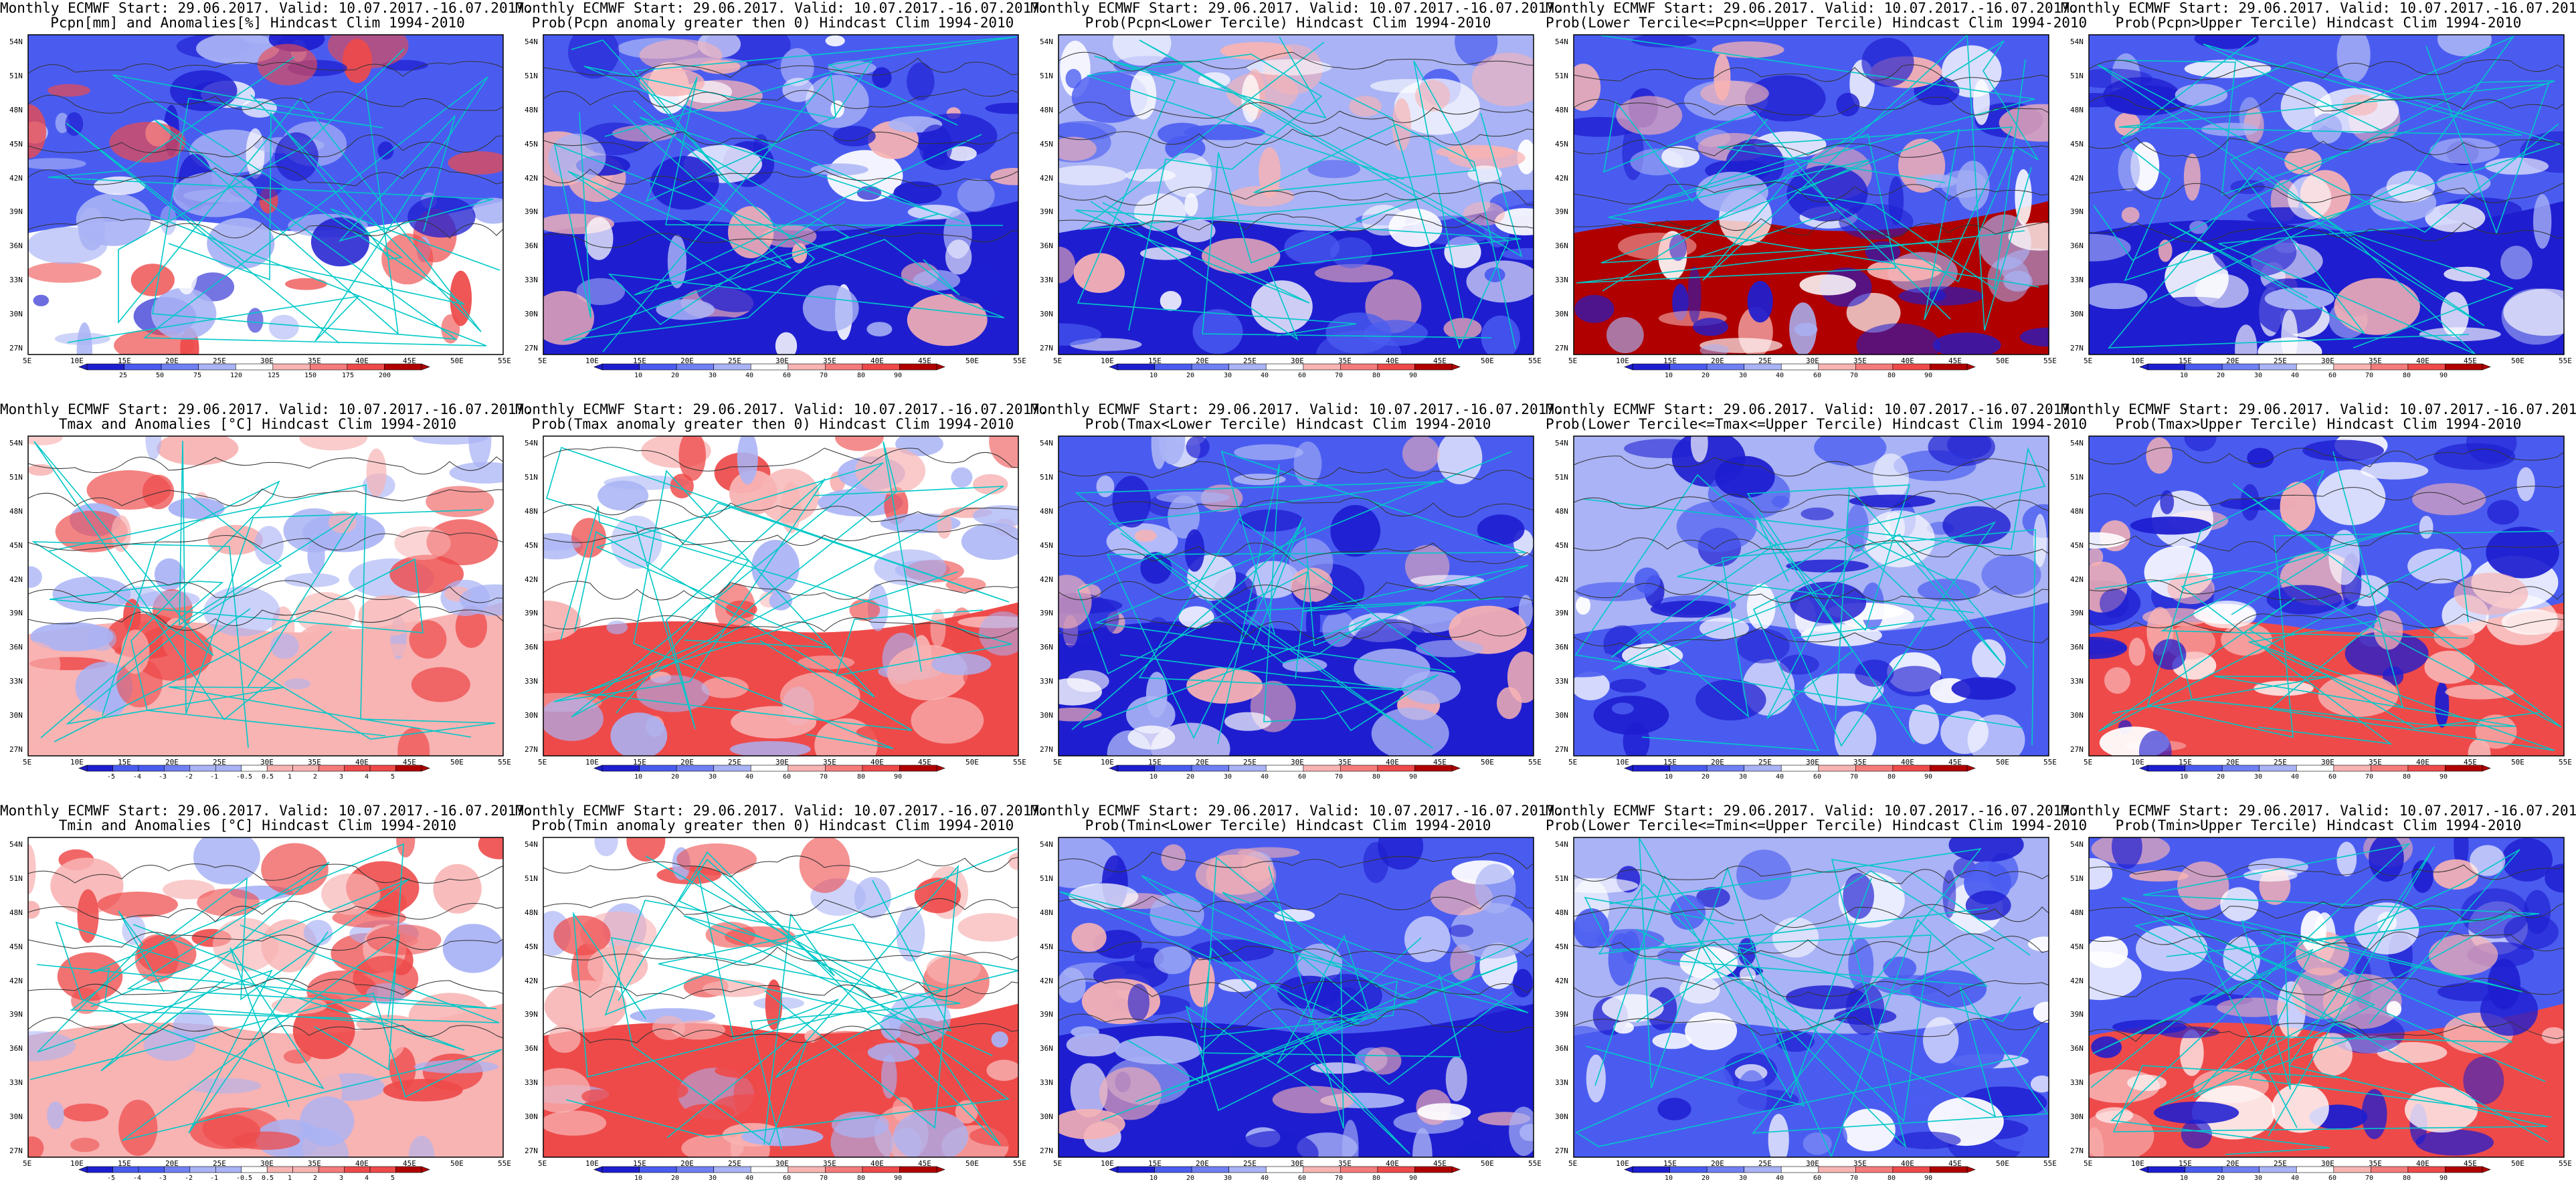  I want to click on colorbar-tick-label: 10, so click(1669, 777).